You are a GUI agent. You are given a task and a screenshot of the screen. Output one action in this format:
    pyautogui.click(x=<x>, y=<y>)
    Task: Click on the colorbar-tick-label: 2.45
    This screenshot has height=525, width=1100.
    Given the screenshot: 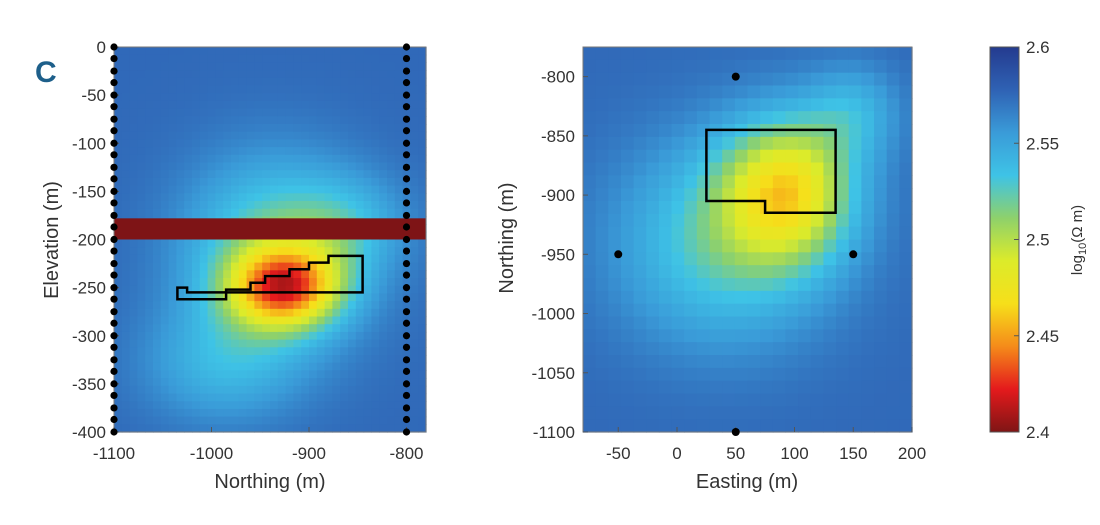 What is the action you would take?
    pyautogui.click(x=1042, y=336)
    